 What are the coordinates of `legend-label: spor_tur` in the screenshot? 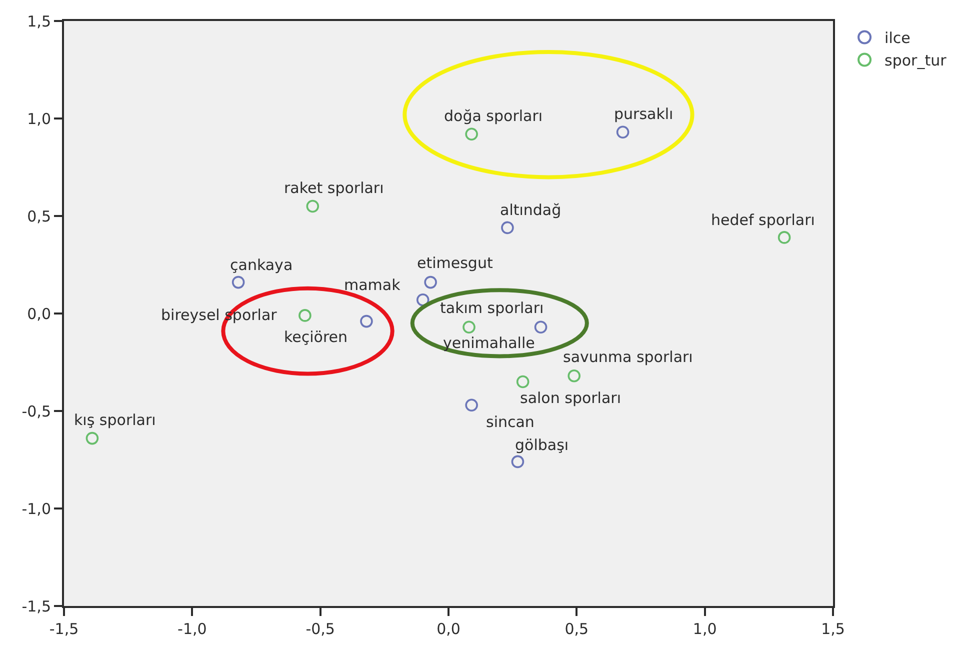 It's located at (916, 61).